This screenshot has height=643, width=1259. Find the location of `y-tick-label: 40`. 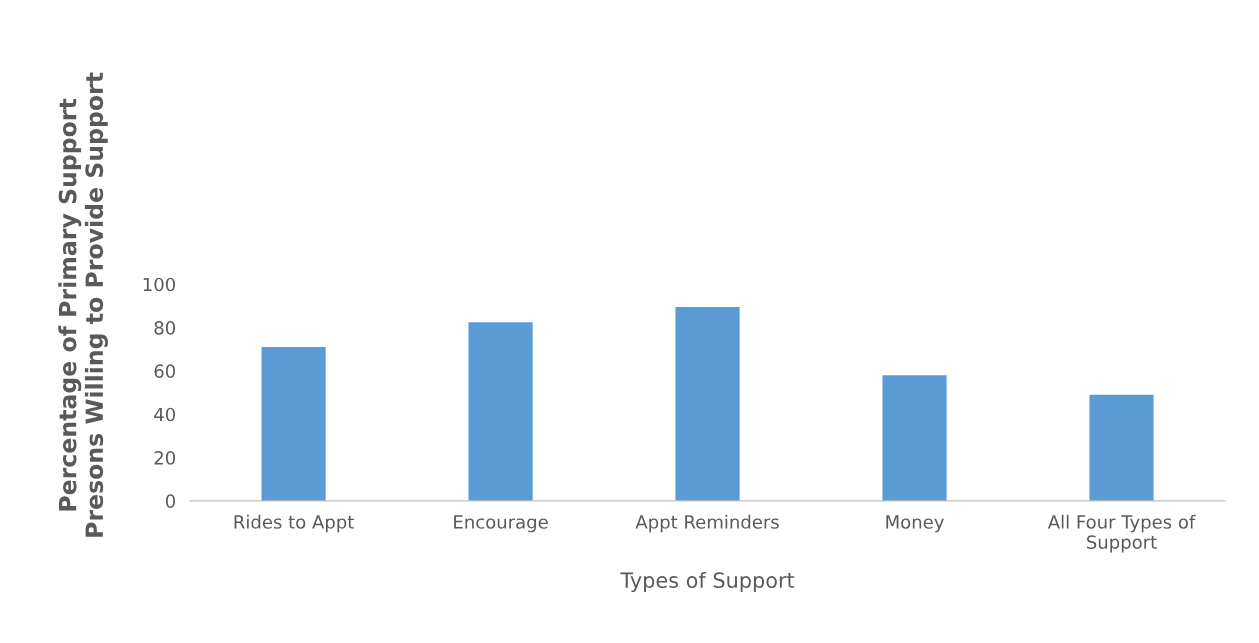

y-tick-label: 40 is located at coordinates (165, 414).